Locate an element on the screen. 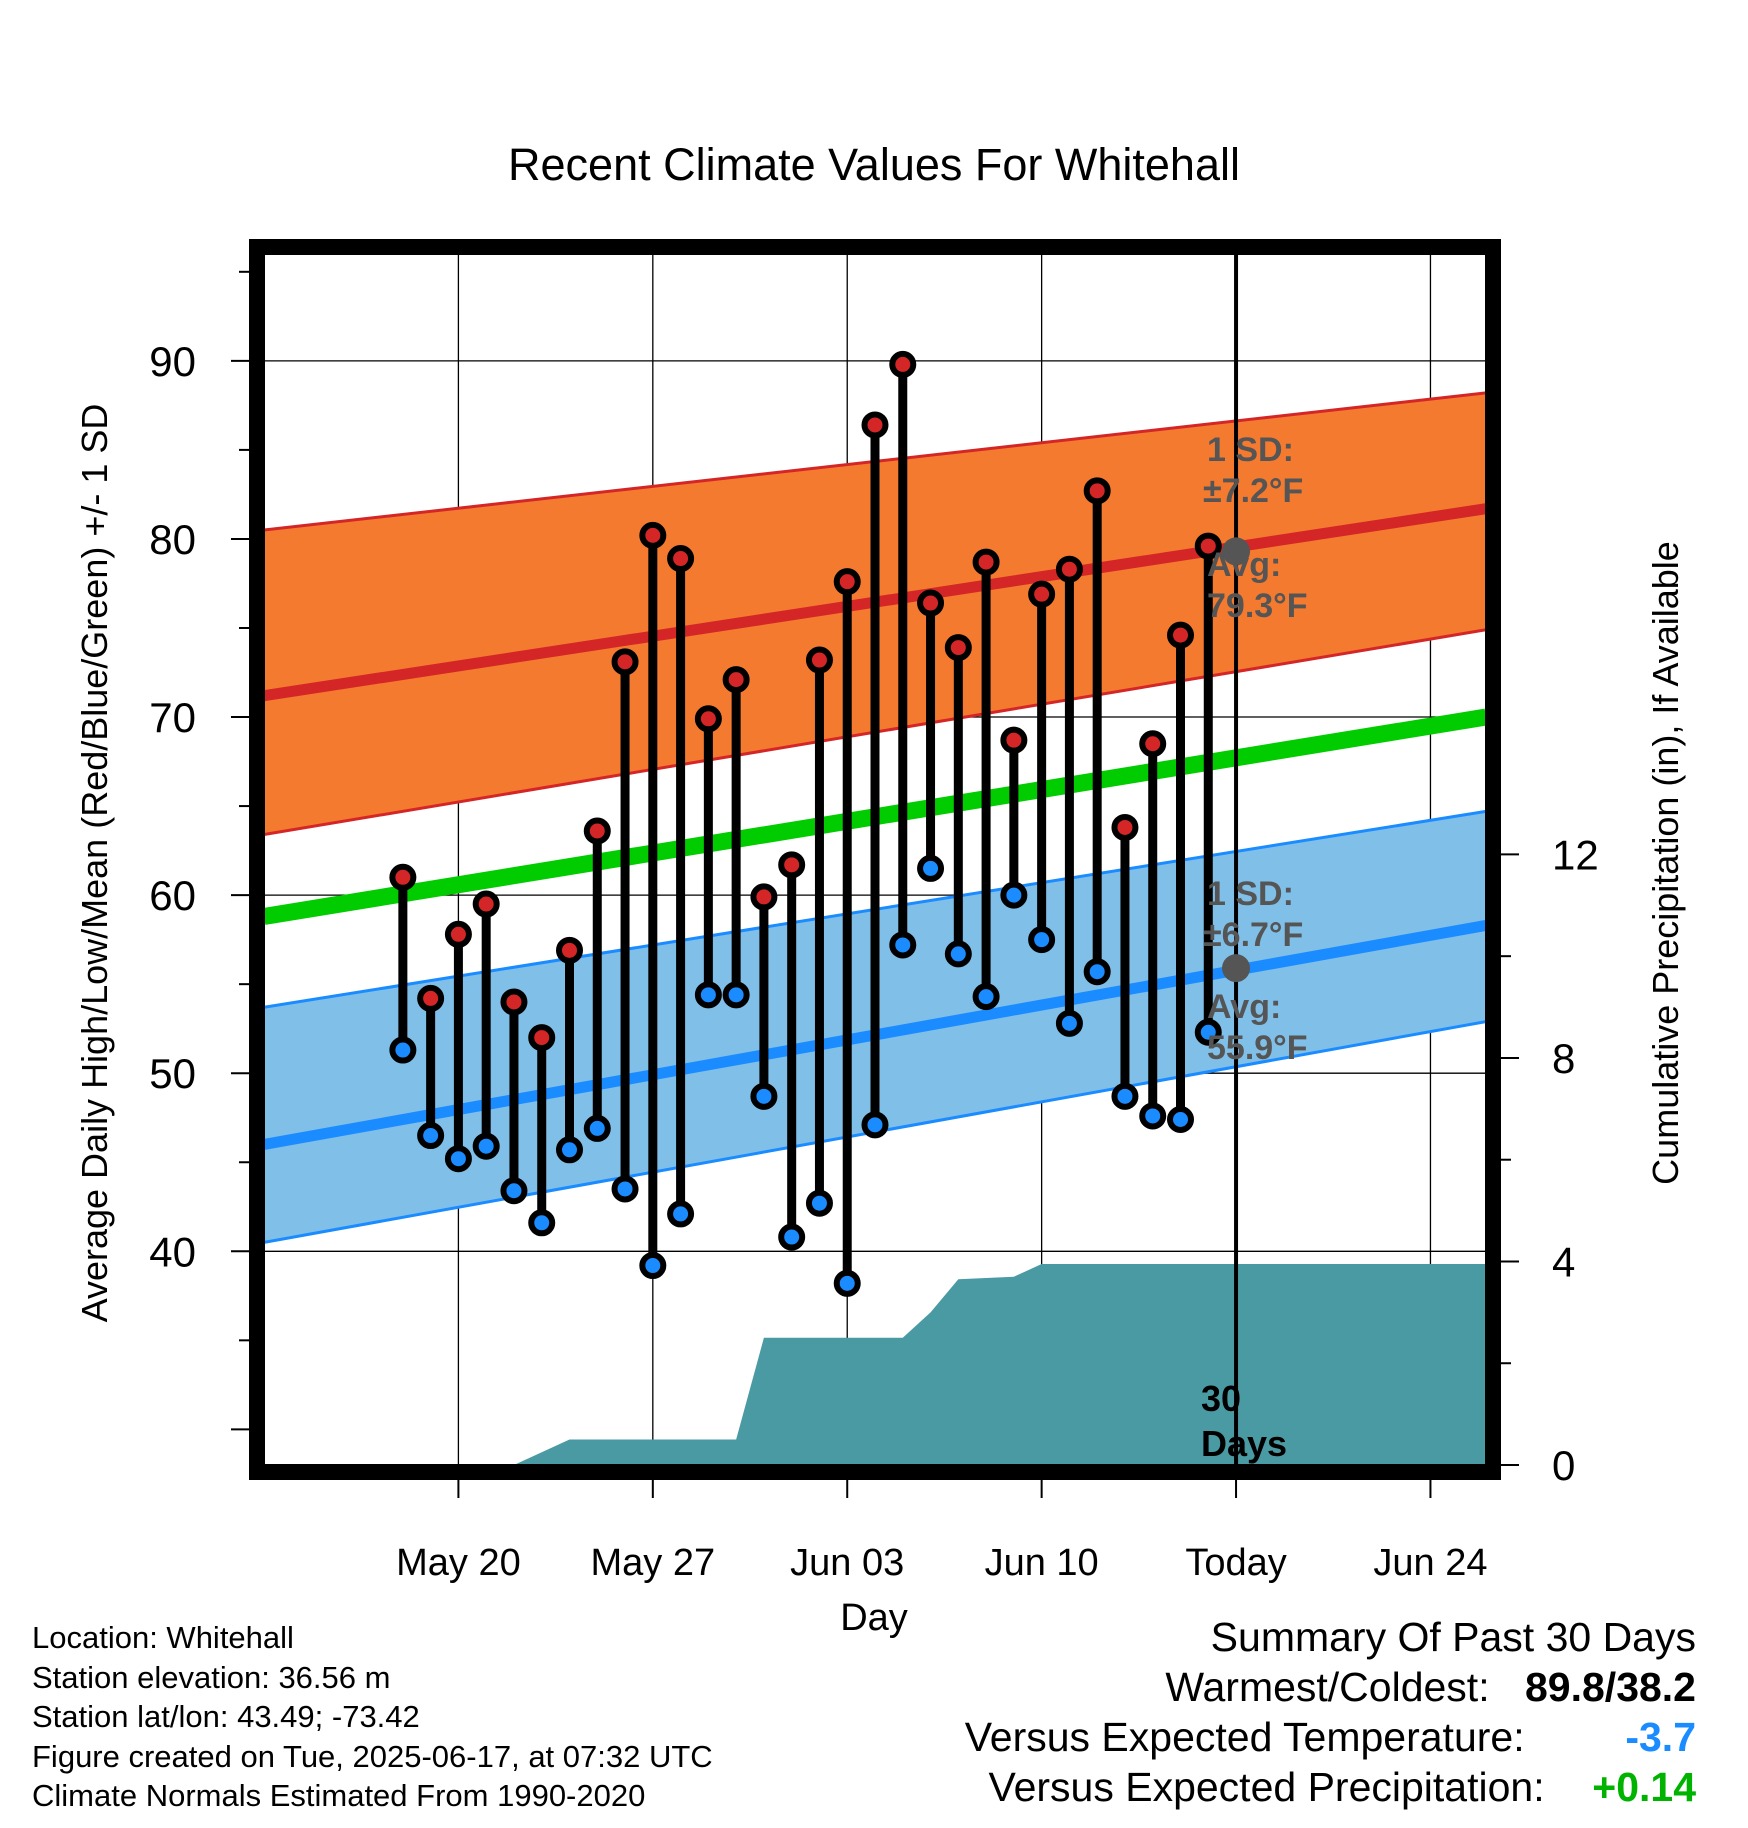 This screenshot has width=1748, height=1828. summary-title: Summary Of Past 30 Days is located at coordinates (1453, 1637).